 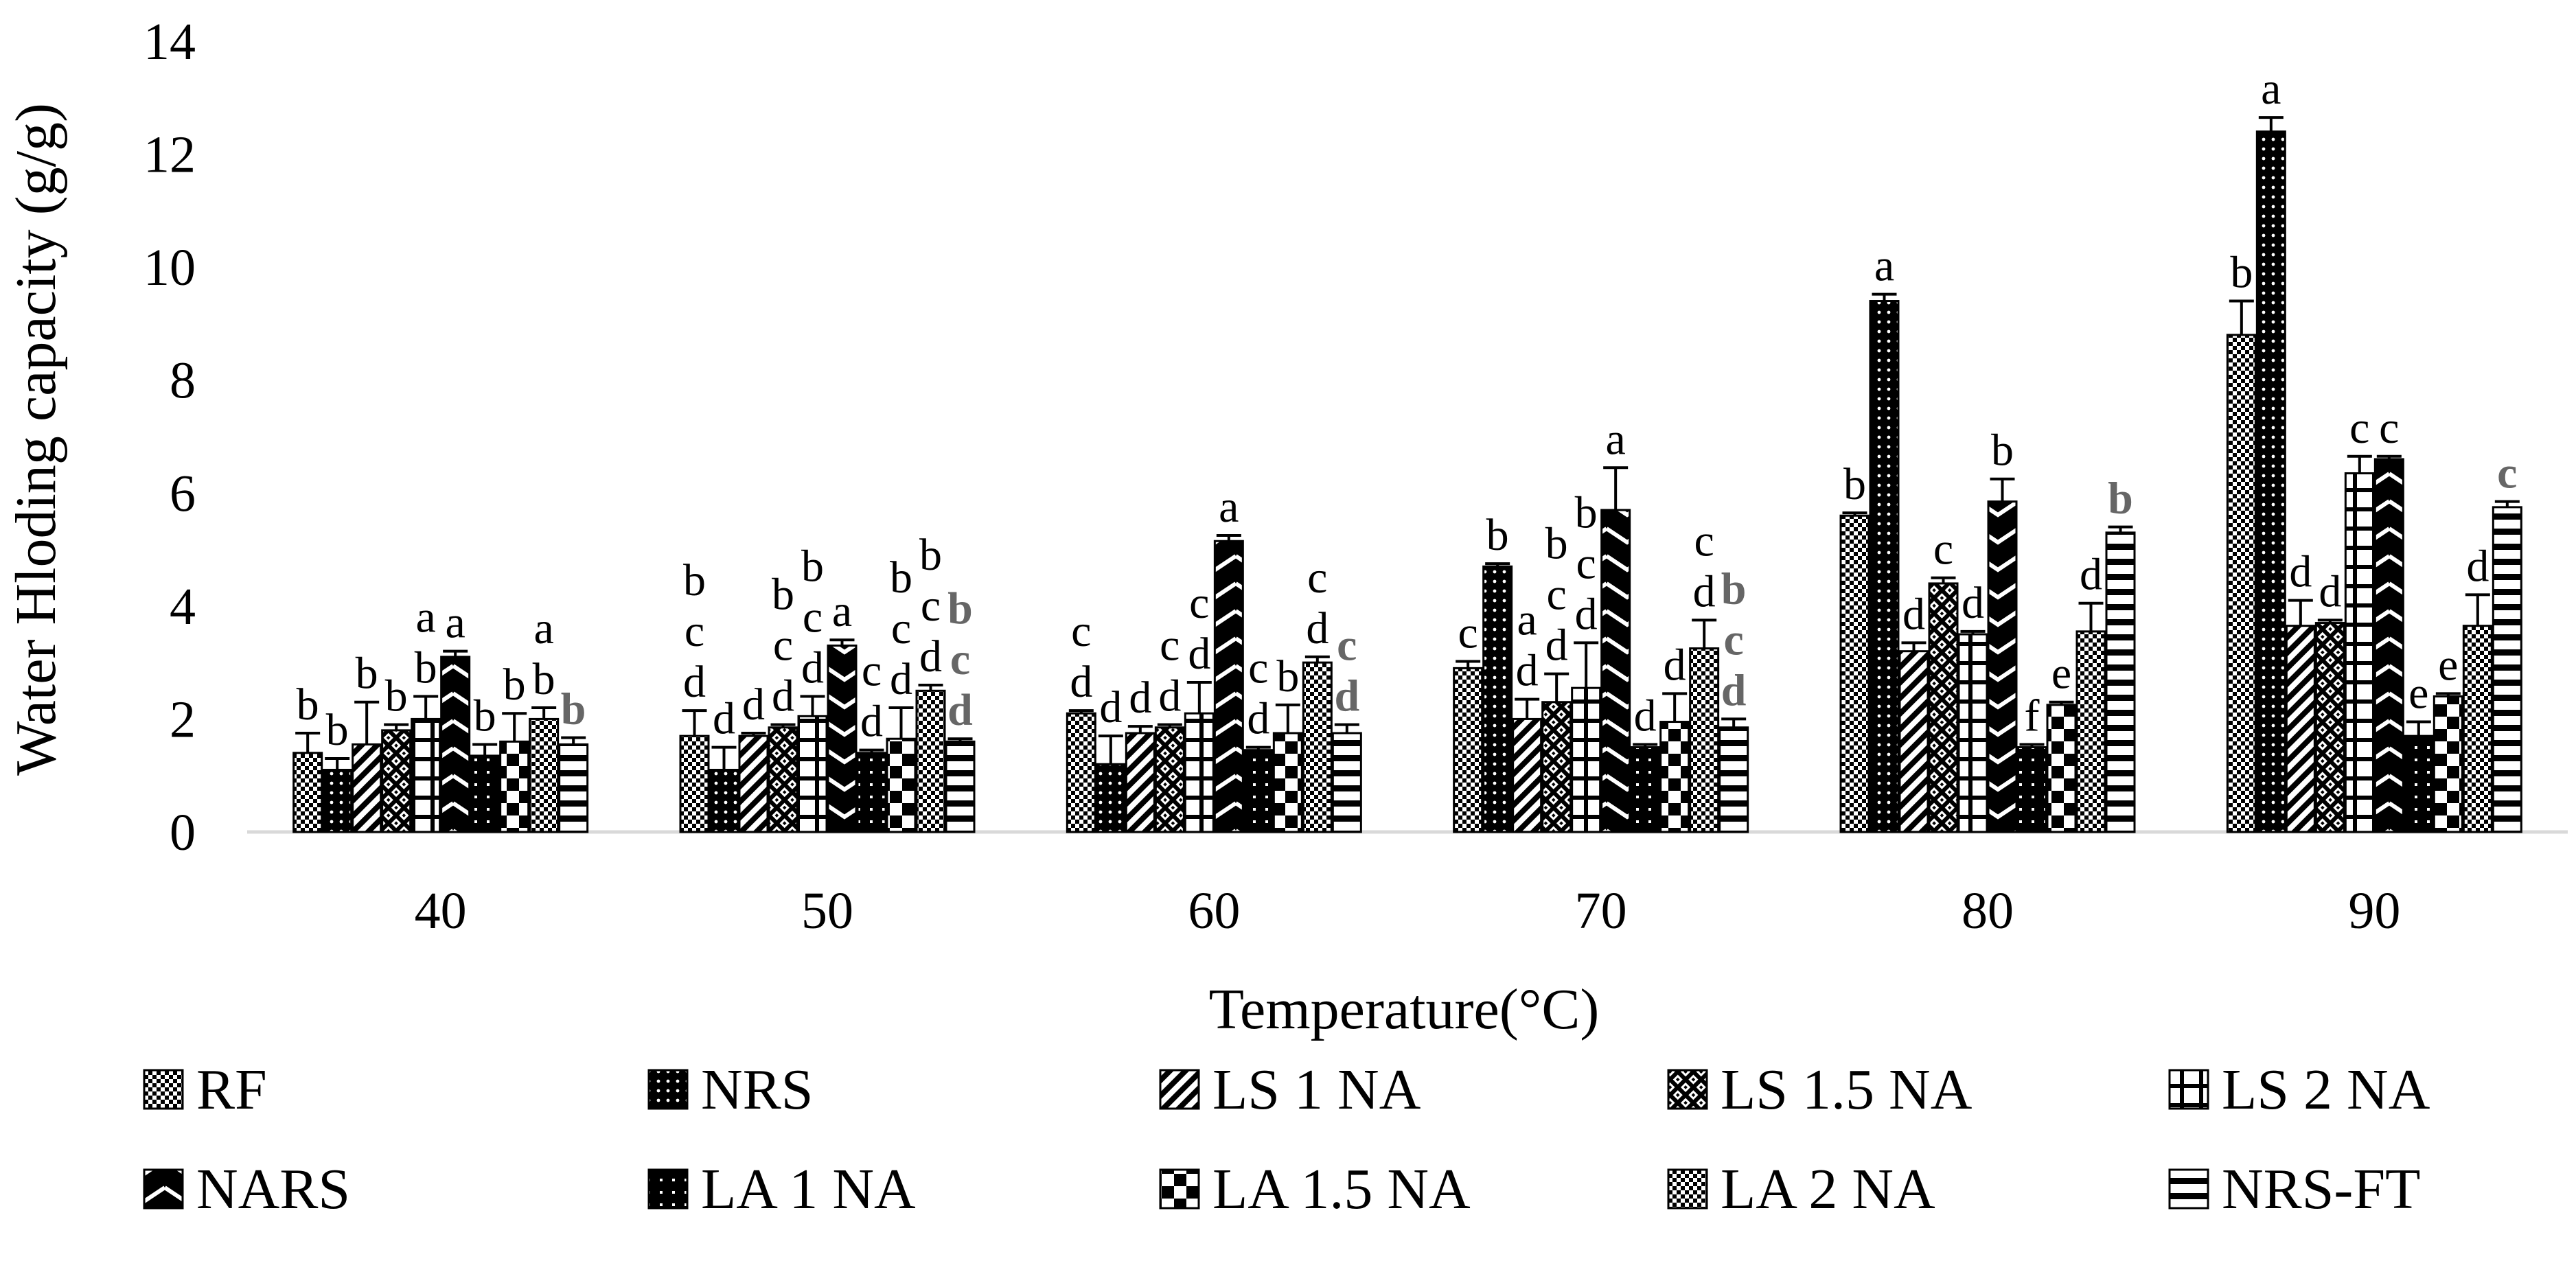 What do you see at coordinates (183, 719) in the screenshot?
I see `y-tick-label: 2` at bounding box center [183, 719].